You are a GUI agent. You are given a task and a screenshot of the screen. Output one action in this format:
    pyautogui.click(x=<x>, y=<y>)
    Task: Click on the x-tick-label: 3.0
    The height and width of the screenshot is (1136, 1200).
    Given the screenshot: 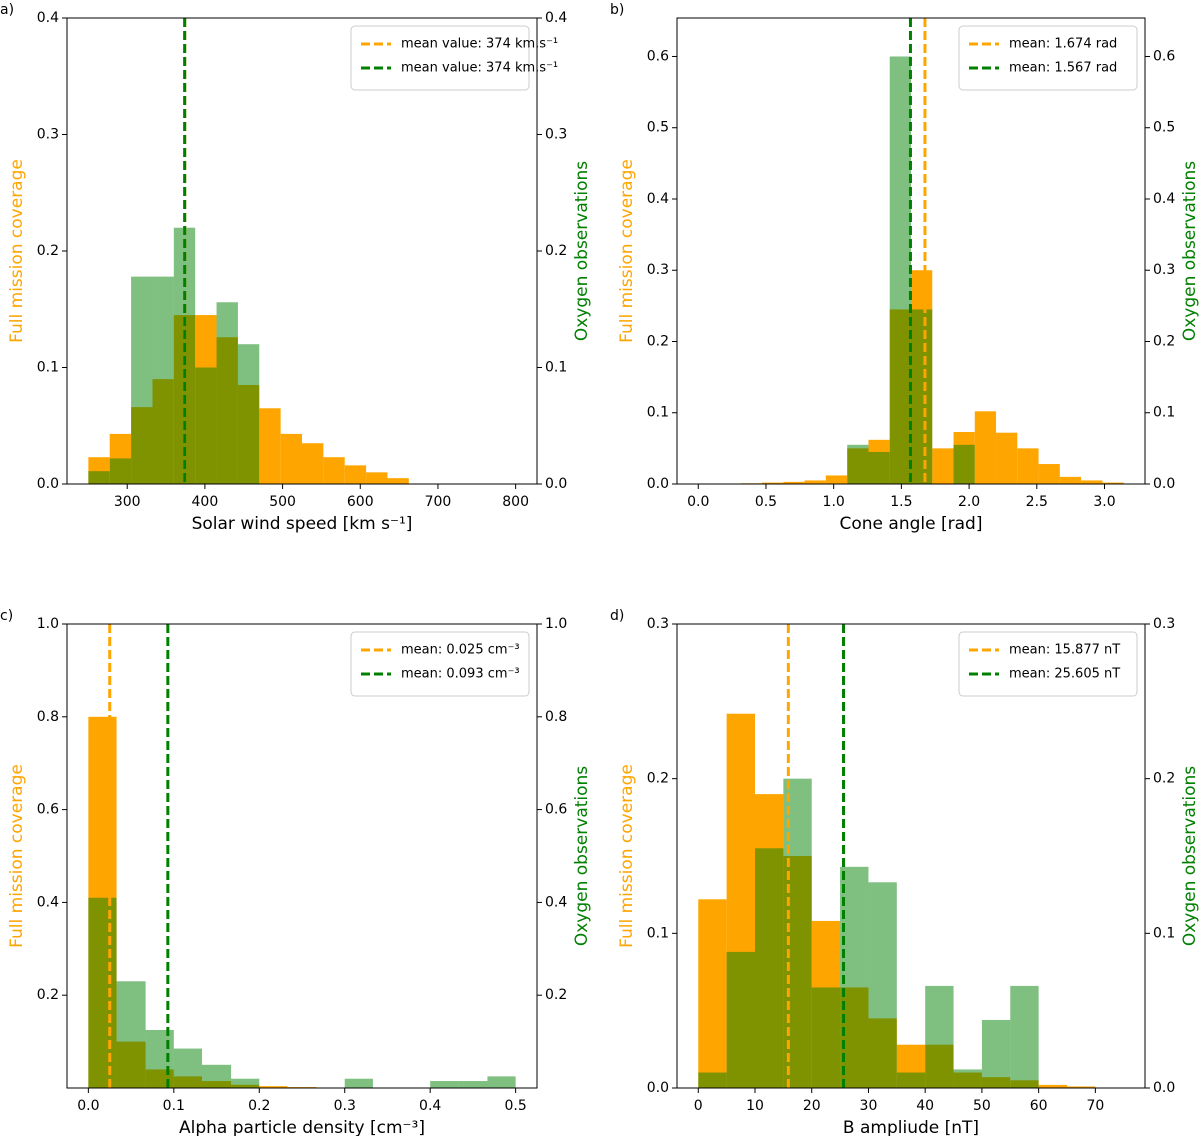 What is the action you would take?
    pyautogui.click(x=1104, y=502)
    